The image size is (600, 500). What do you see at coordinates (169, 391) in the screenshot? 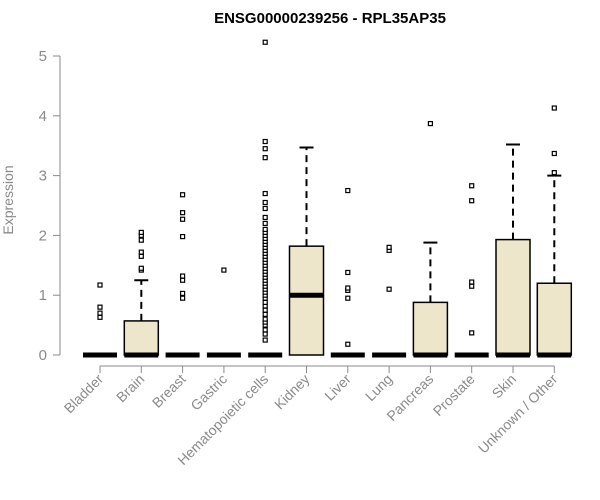
I see `x-tick-label: Breast` at bounding box center [169, 391].